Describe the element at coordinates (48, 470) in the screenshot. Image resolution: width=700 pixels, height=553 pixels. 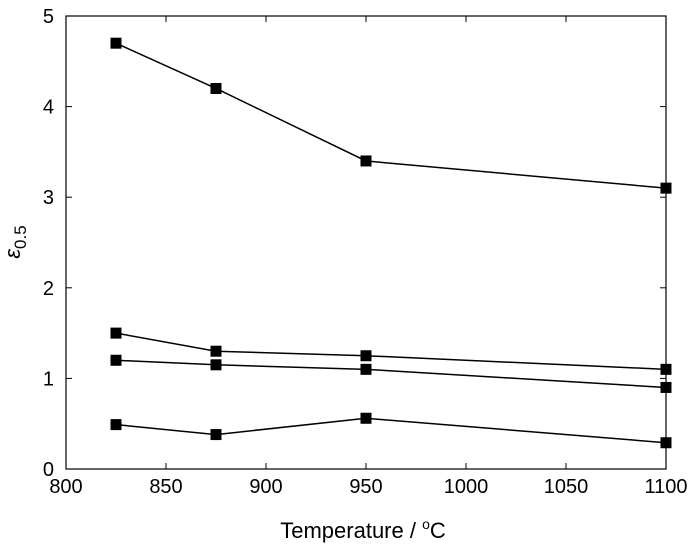
I see `y-tick-label: 0` at that location.